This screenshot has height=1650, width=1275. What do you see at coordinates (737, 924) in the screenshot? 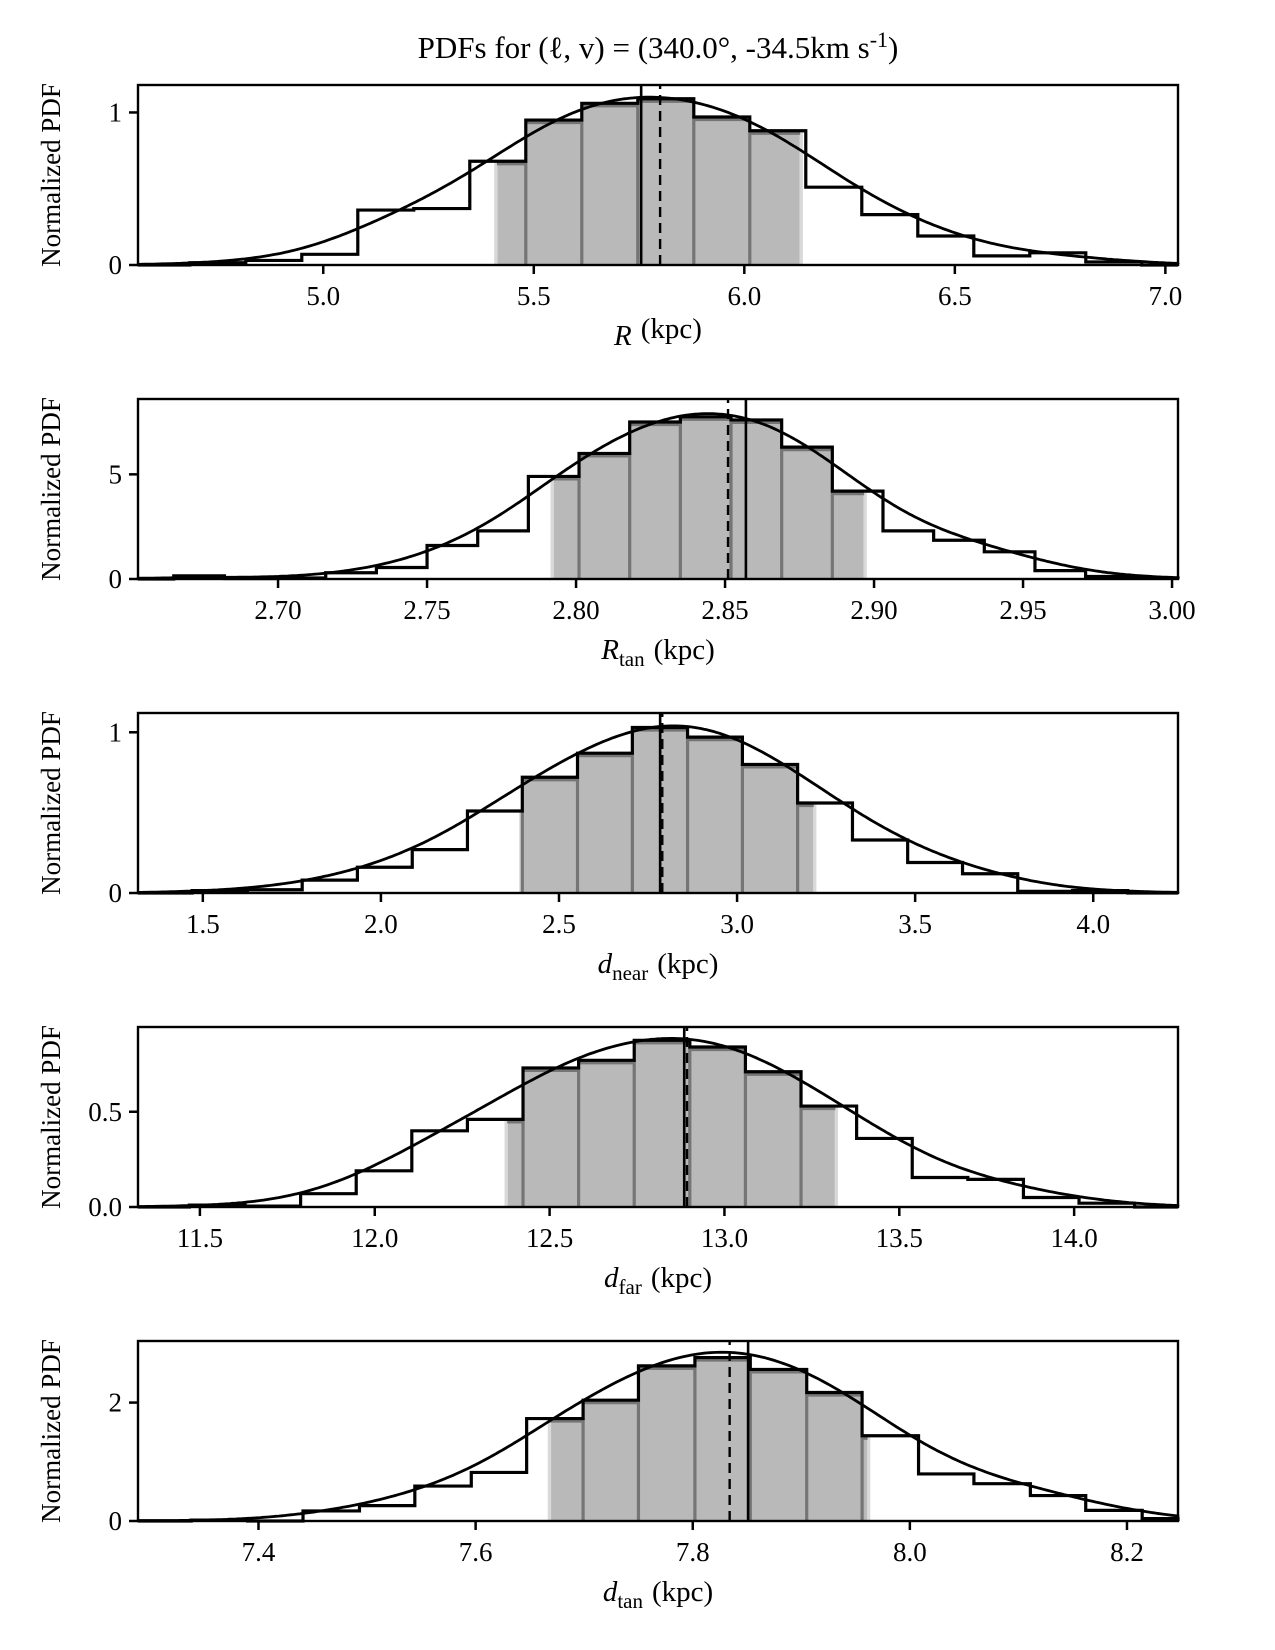
I see `x-tick-label: 3.0` at bounding box center [737, 924].